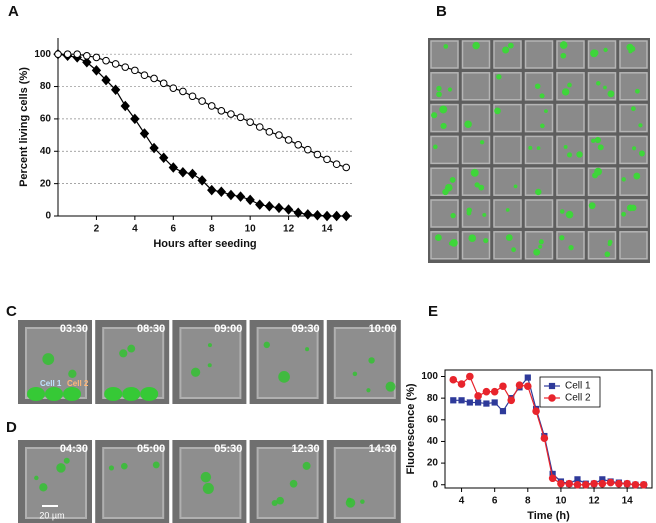 This screenshot has width=656, height=523. What do you see at coordinates (212, 229) in the screenshot?
I see `x-tick-label: 8` at bounding box center [212, 229].